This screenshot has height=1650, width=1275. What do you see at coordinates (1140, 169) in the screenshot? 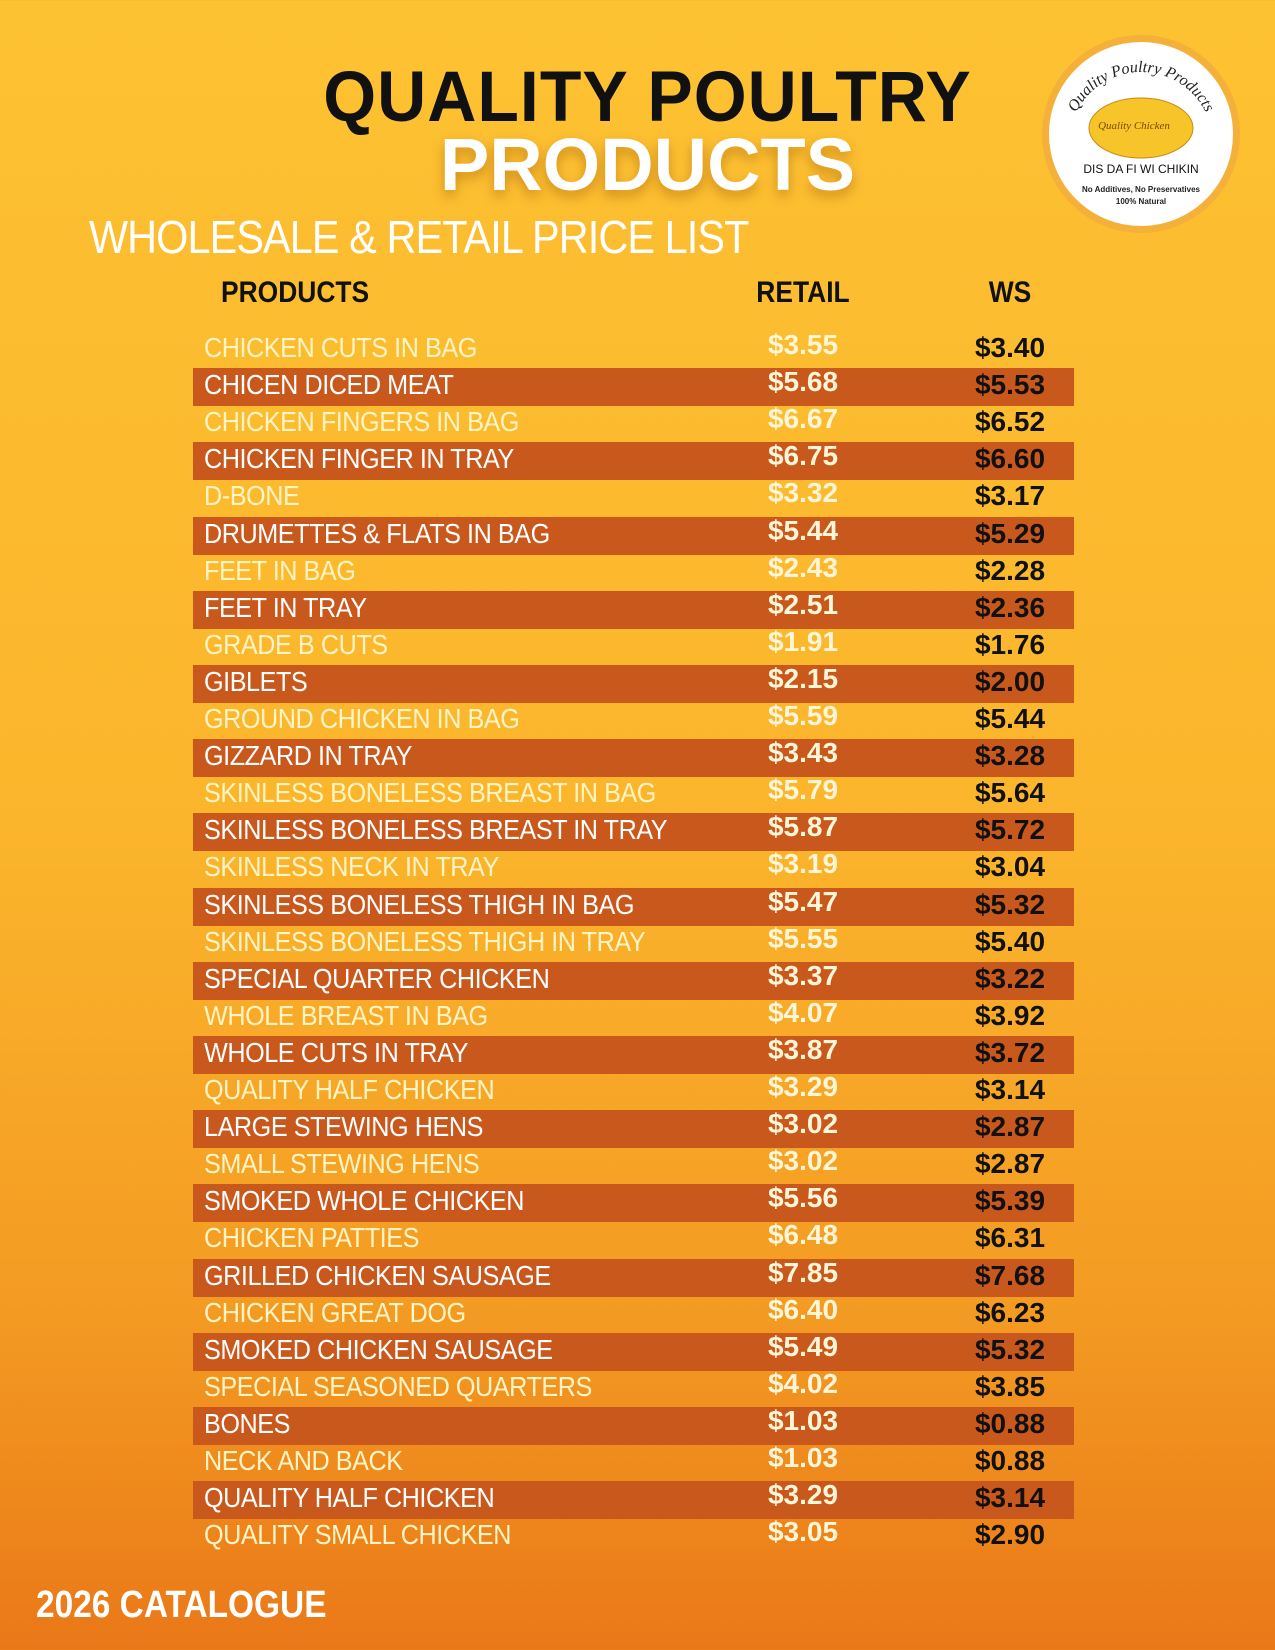
I see `logo-tagline: DIS DA FI WI CHIKIN` at bounding box center [1140, 169].